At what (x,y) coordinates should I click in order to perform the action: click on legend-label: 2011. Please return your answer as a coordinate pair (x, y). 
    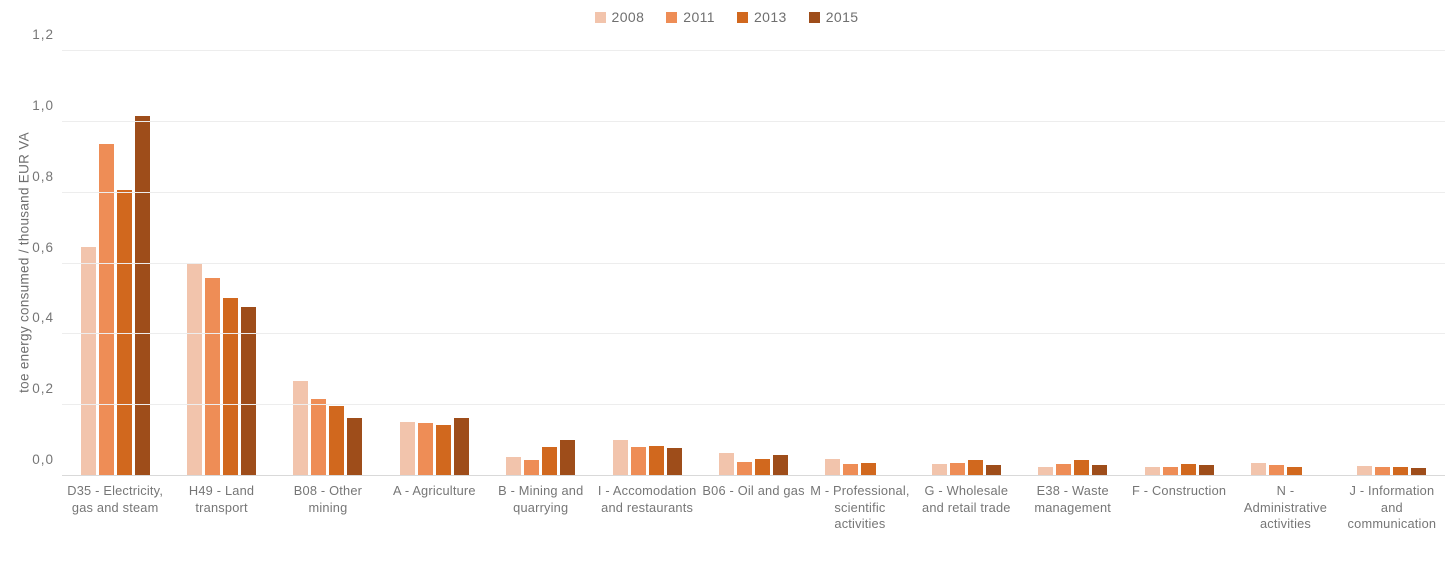
    Looking at the image, I should click on (699, 17).